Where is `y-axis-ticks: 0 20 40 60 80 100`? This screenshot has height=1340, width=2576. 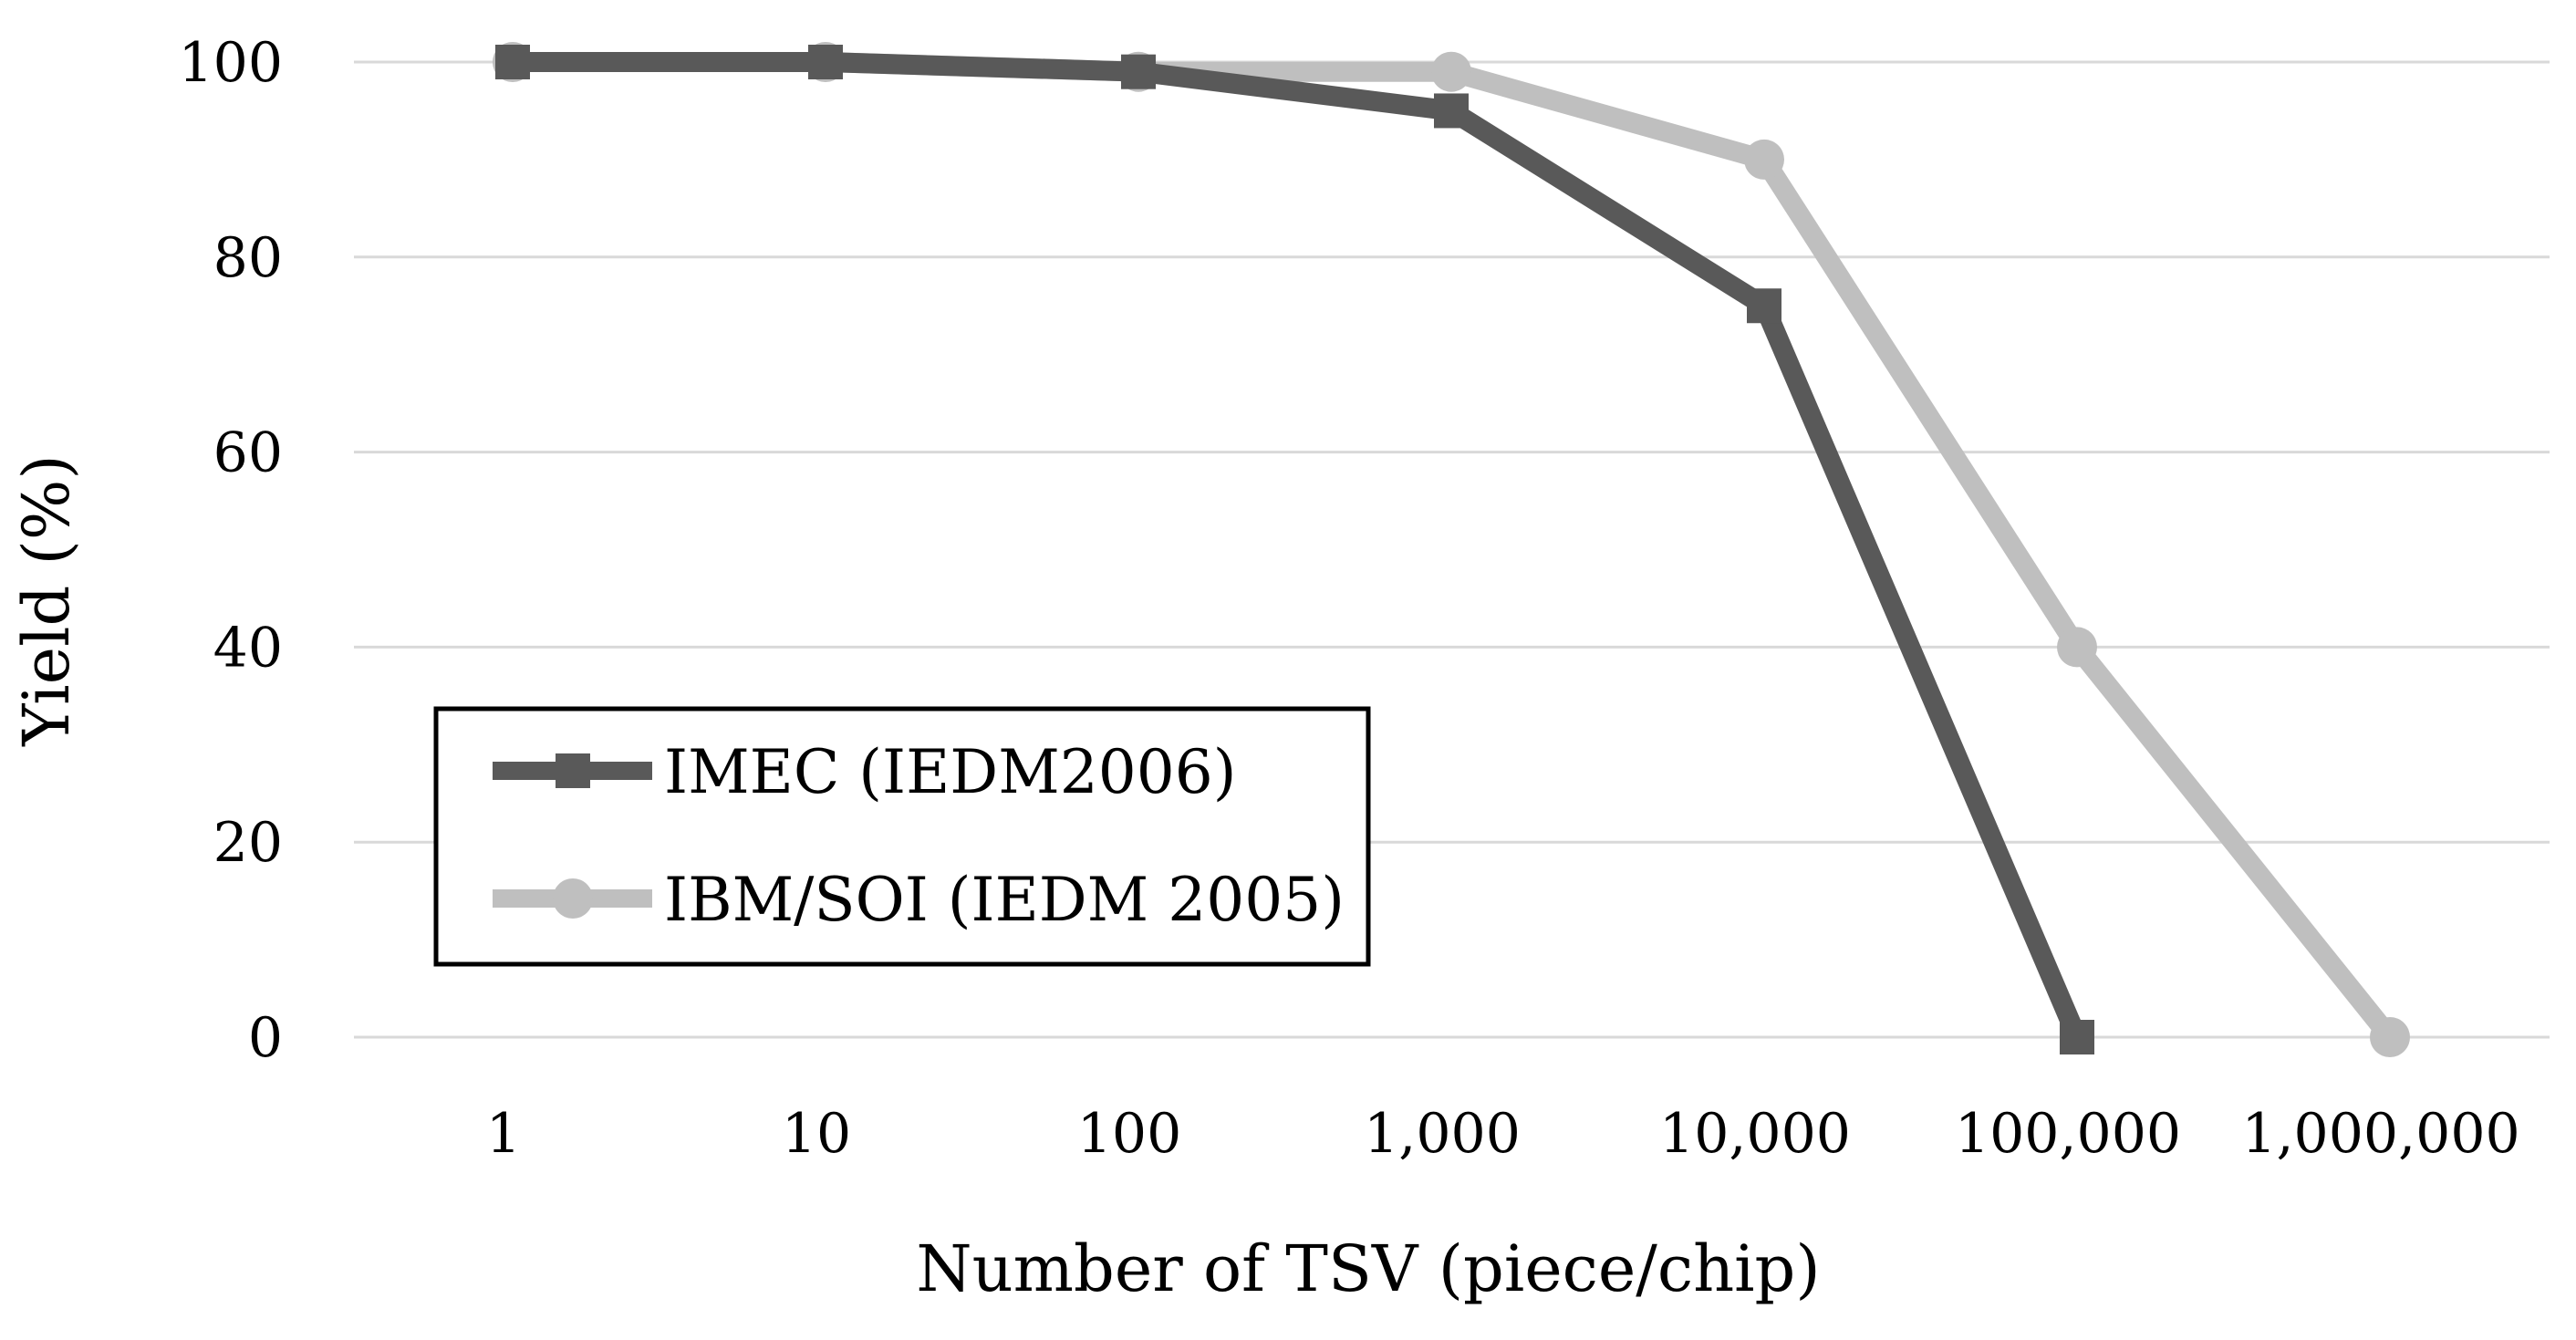 y-axis-ticks: 0 20 40 60 80 100 is located at coordinates (230, 550).